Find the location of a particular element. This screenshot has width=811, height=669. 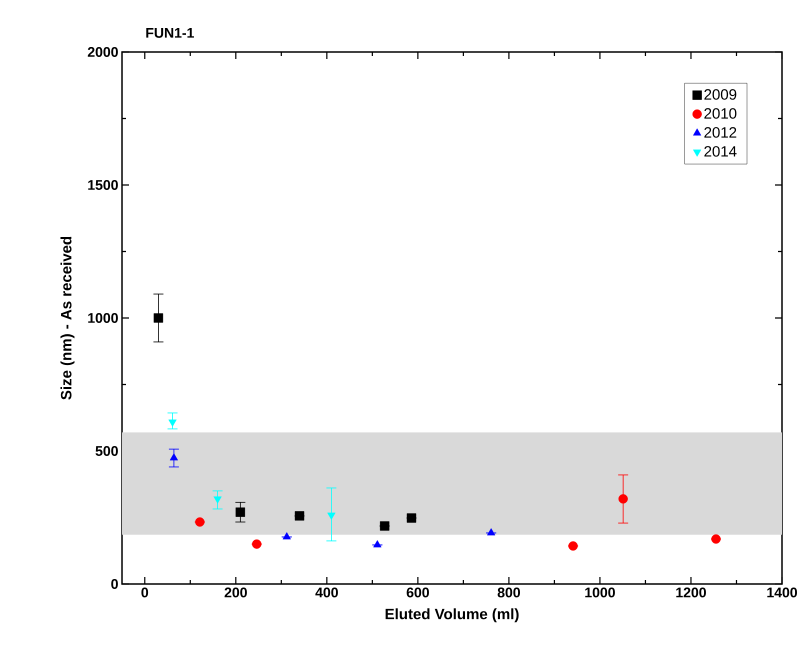

chart-title: FUN1-1 is located at coordinates (170, 33).